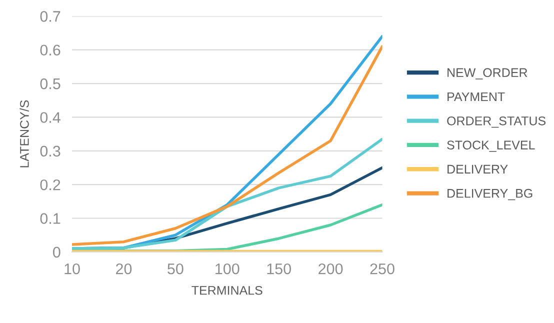 The height and width of the screenshot is (323, 554). Describe the element at coordinates (279, 268) in the screenshot. I see `x-tick-label: 150` at that location.